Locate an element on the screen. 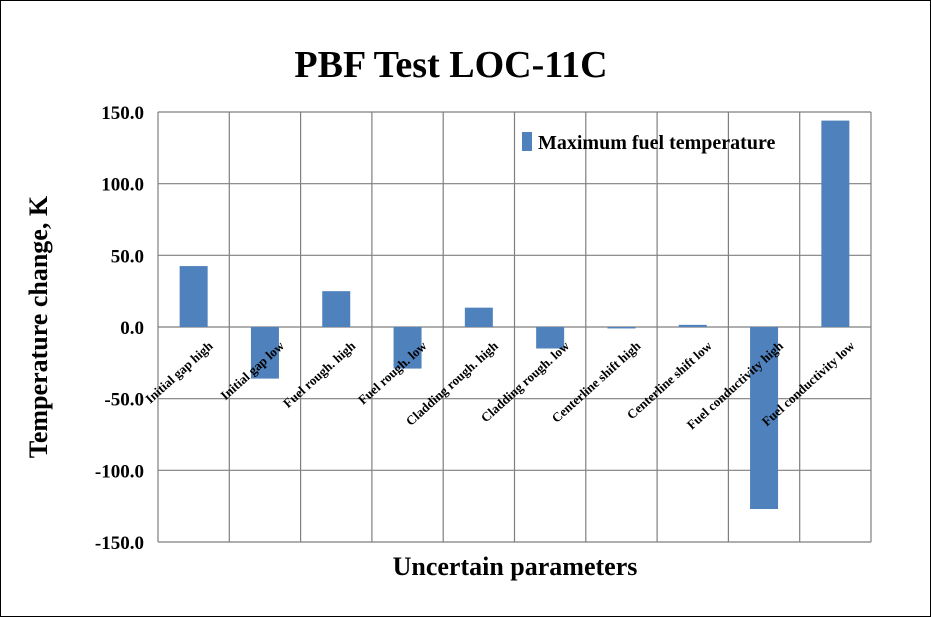 The height and width of the screenshot is (618, 931). y-tick-label: -100.0 is located at coordinates (119, 471).